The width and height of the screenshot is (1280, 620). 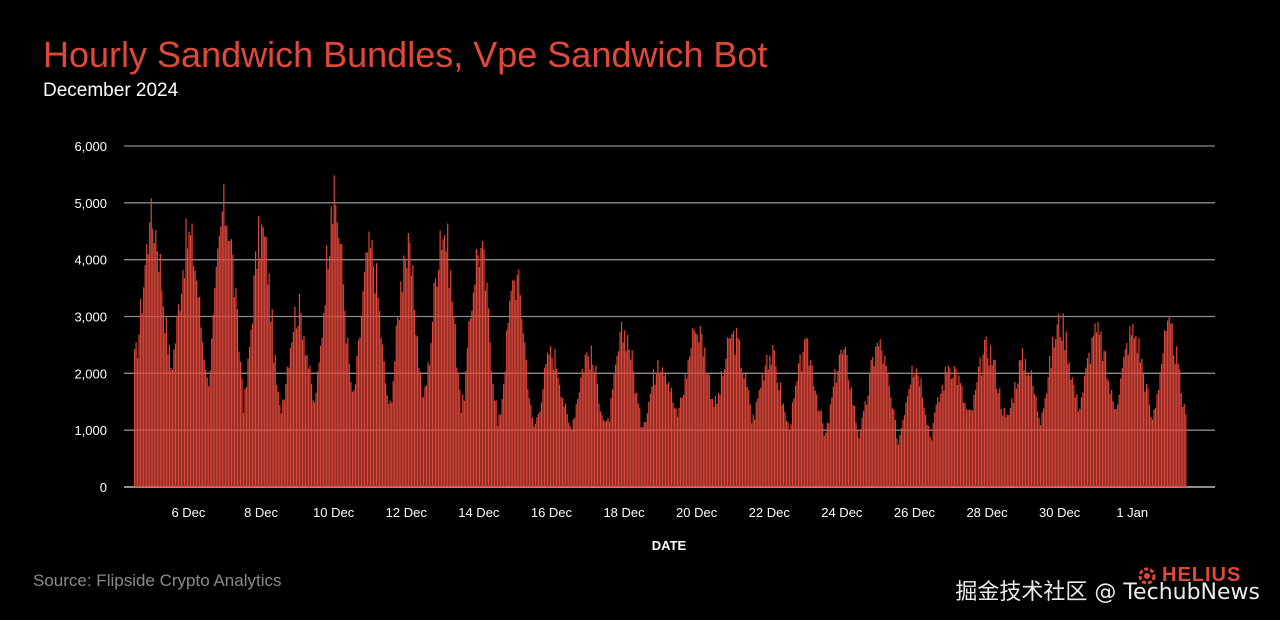 What do you see at coordinates (697, 512) in the screenshot?
I see `x-tick-label: 20 Dec` at bounding box center [697, 512].